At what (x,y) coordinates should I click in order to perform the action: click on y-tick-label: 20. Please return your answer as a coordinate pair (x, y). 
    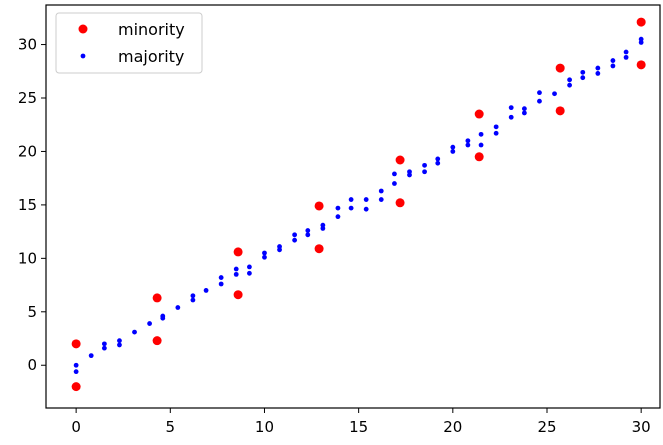
    Looking at the image, I should click on (27, 151).